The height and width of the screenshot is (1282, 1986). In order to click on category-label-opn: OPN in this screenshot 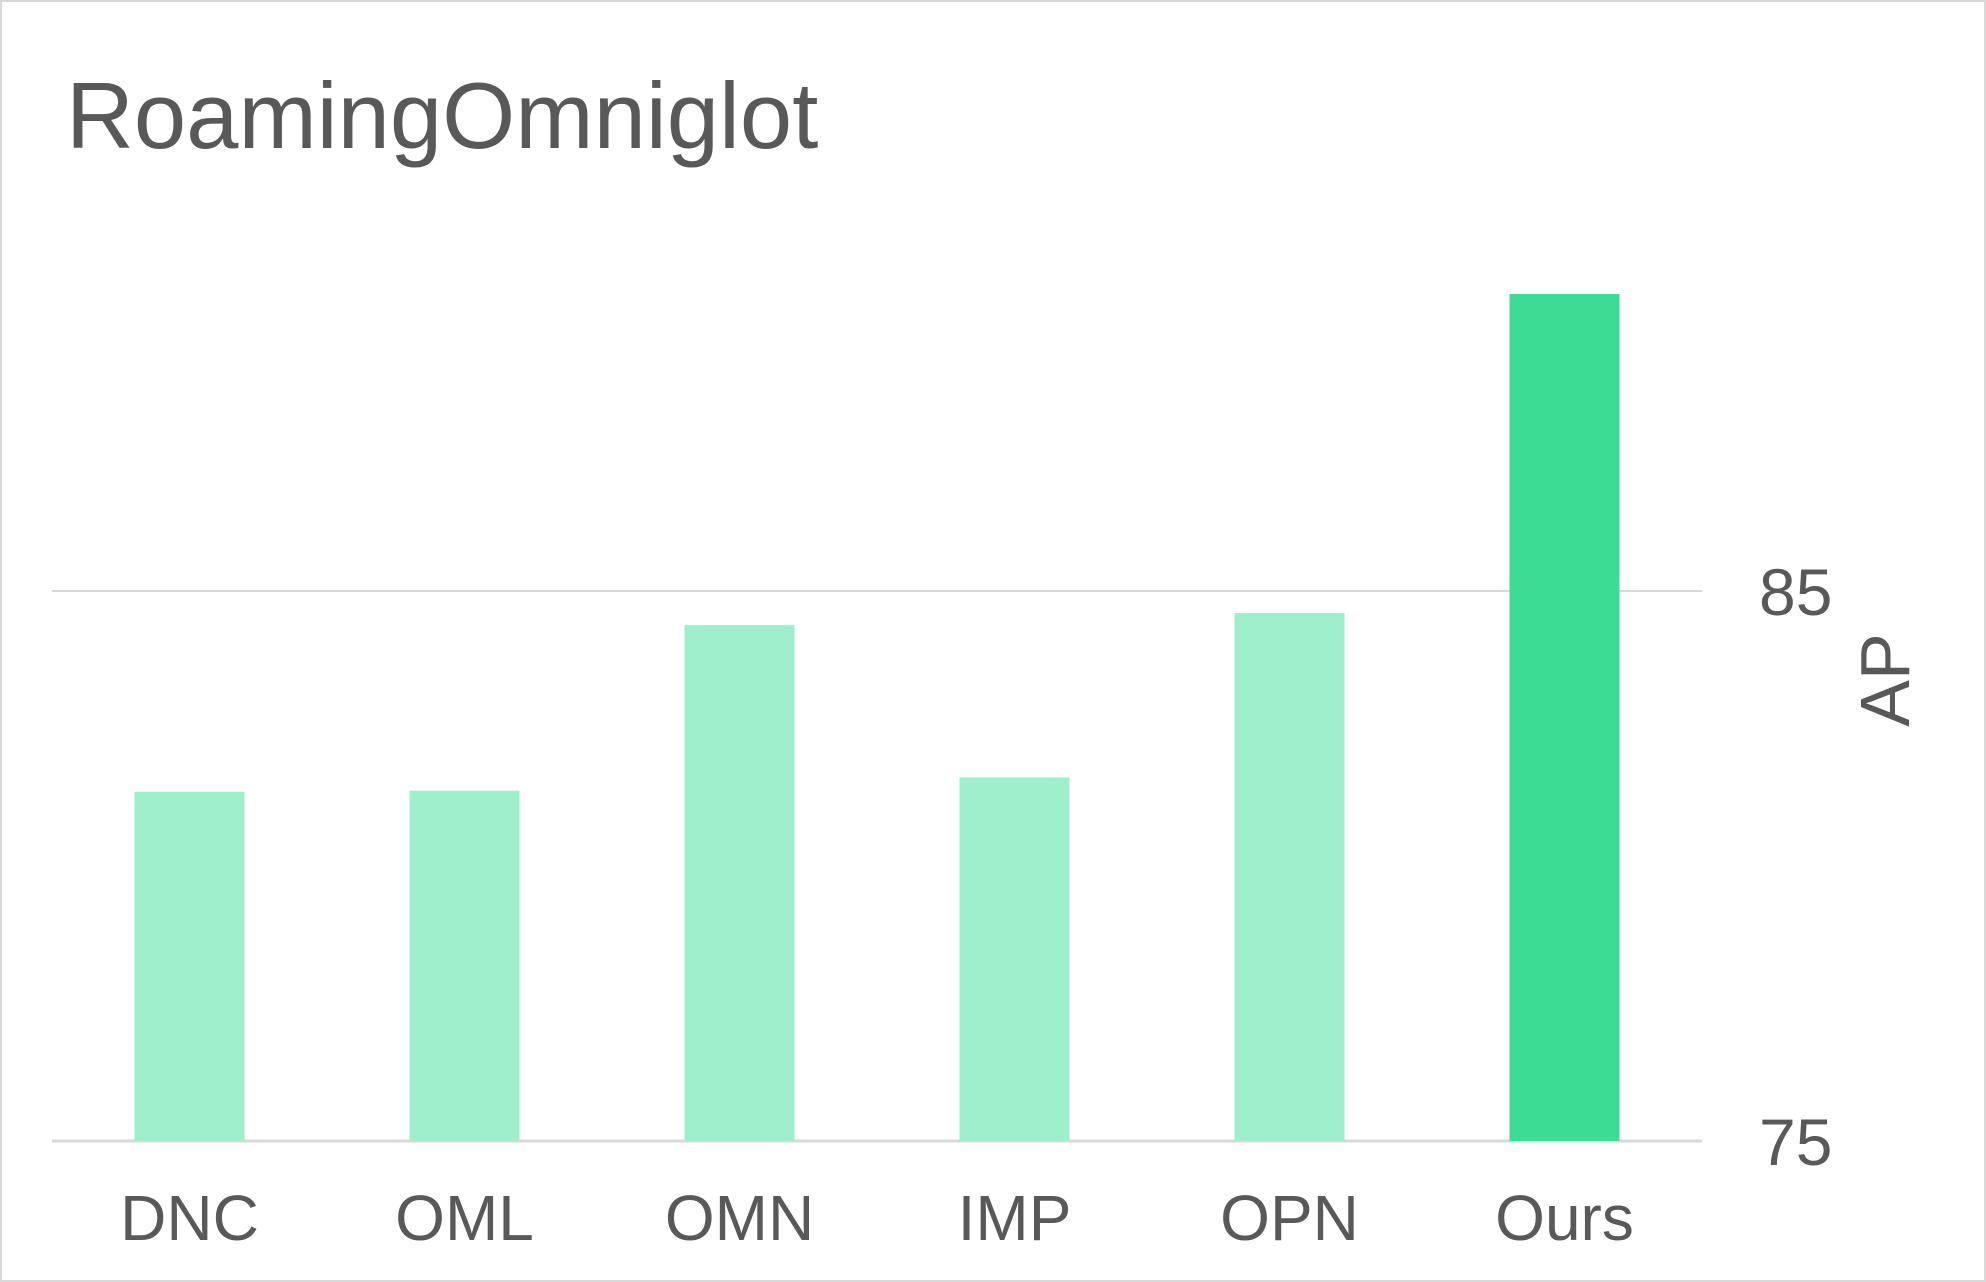, I will do `click(1289, 1218)`.